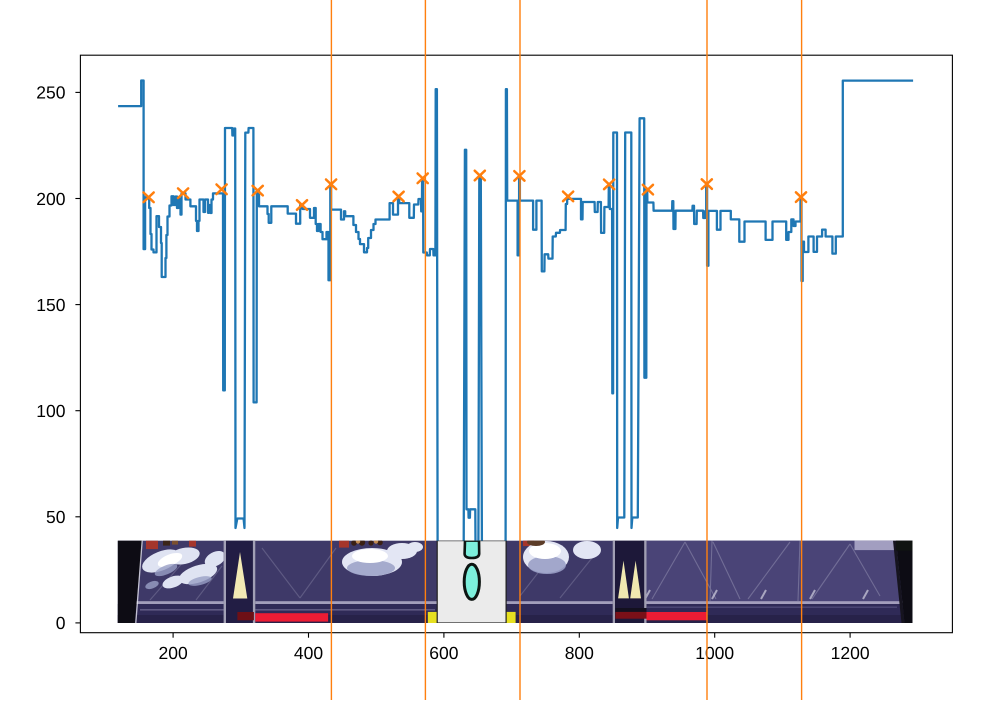 The width and height of the screenshot is (1000, 705). I want to click on svg-text: 800, so click(579, 653).